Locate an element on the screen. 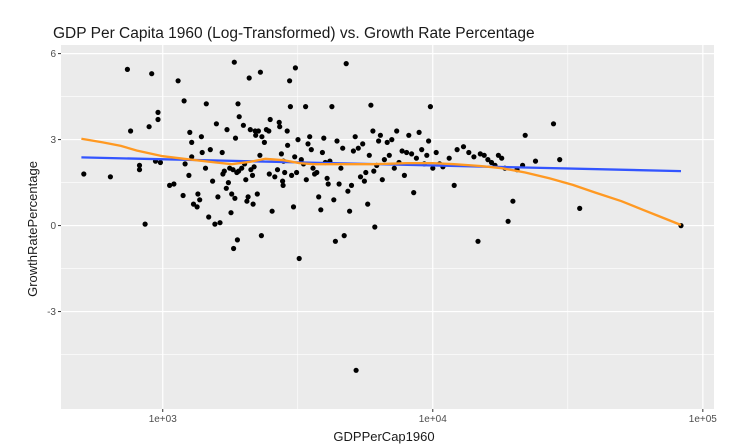 Image resolution: width=741 pixels, height=448 pixels. x-tick-label: 1e+05 is located at coordinates (703, 419).